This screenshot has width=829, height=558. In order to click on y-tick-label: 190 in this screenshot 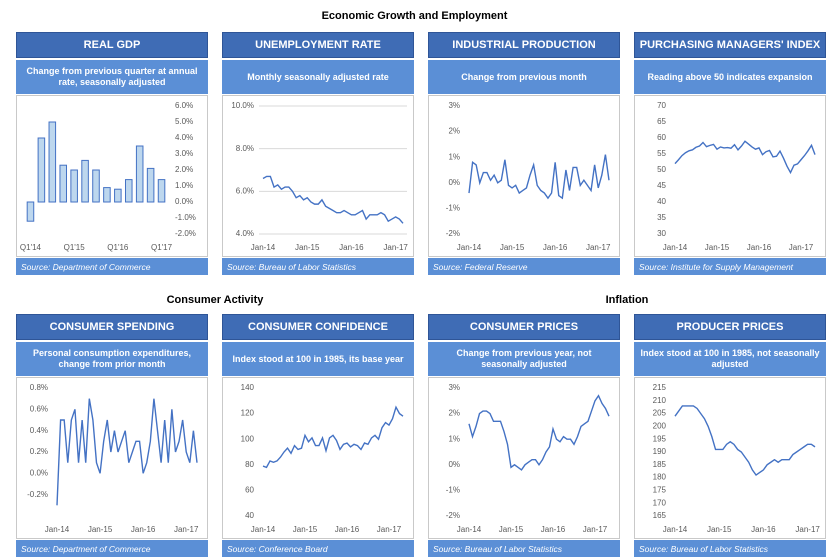, I will do `click(660, 451)`.